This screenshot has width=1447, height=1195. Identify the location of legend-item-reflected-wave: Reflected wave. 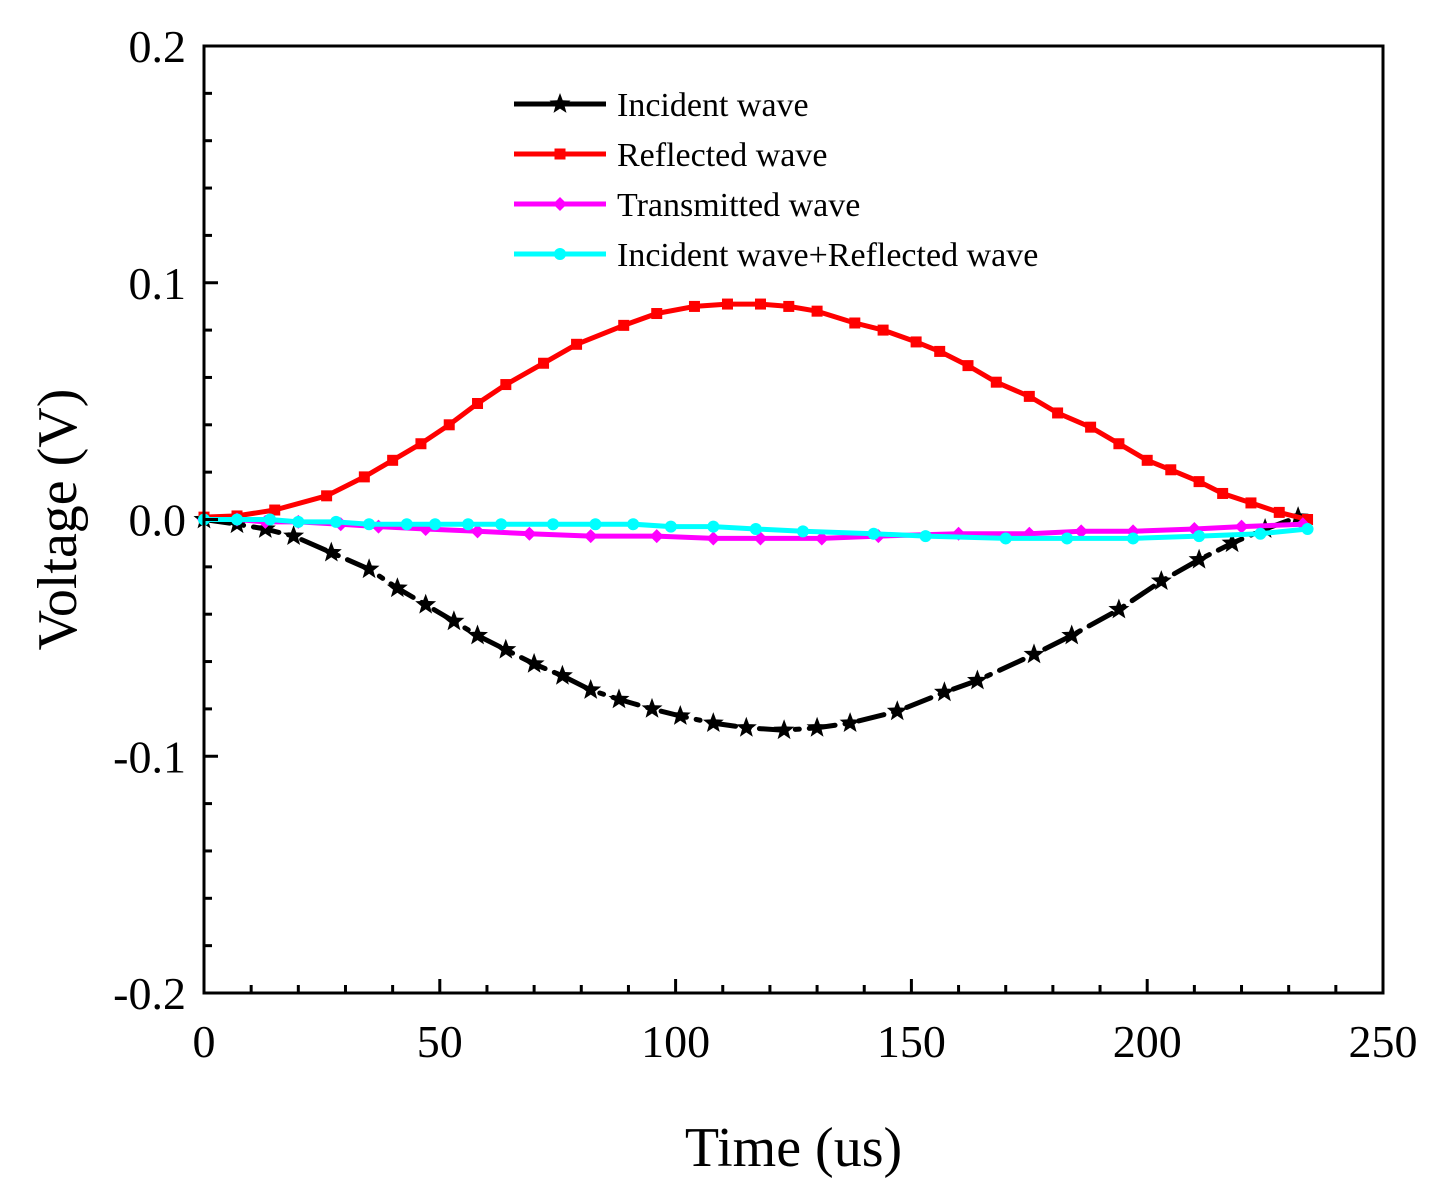
(671, 155).